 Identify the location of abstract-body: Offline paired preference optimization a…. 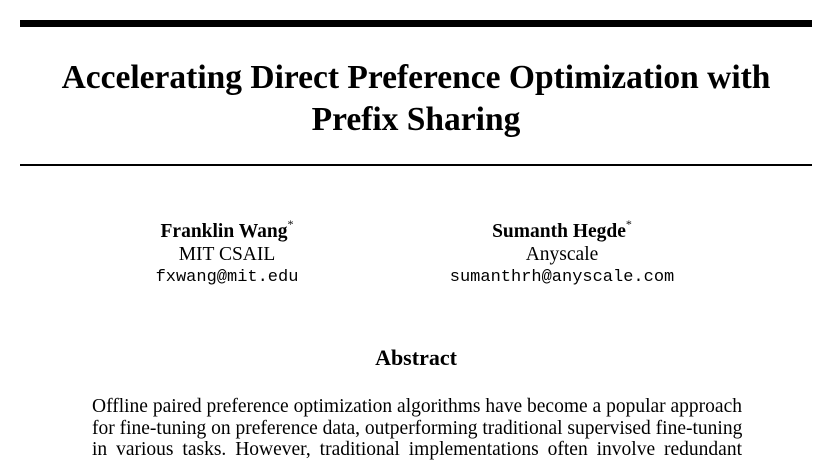
(417, 428).